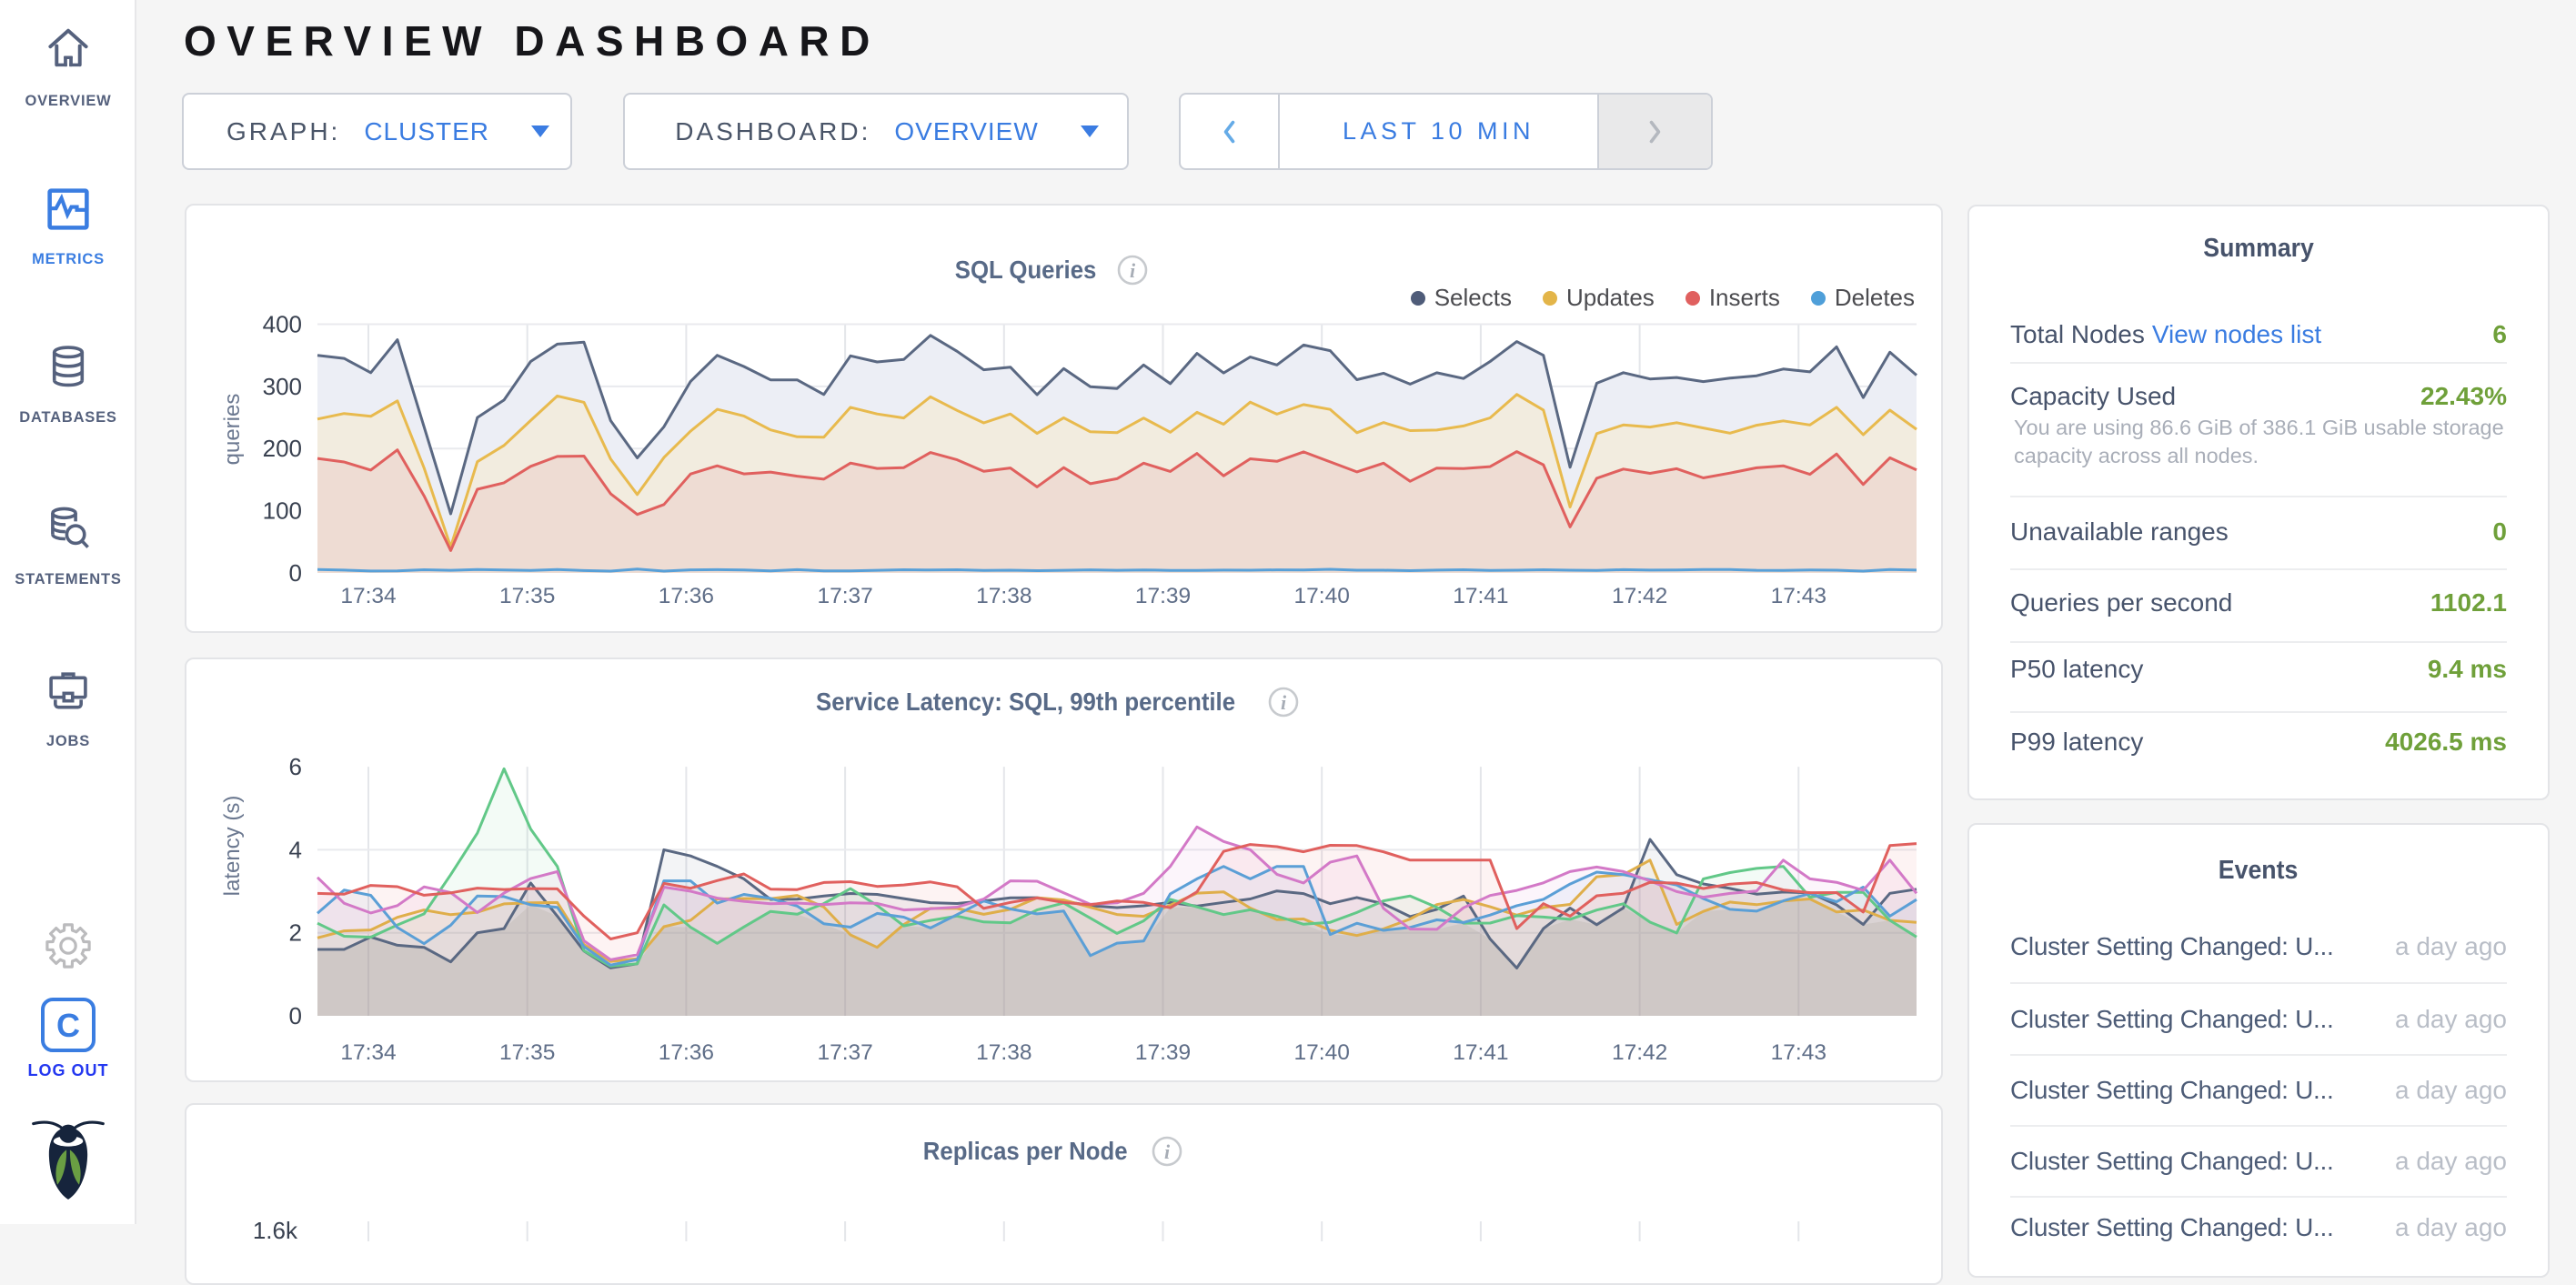 This screenshot has height=1285, width=2576. I want to click on svg-text: queries, so click(232, 430).